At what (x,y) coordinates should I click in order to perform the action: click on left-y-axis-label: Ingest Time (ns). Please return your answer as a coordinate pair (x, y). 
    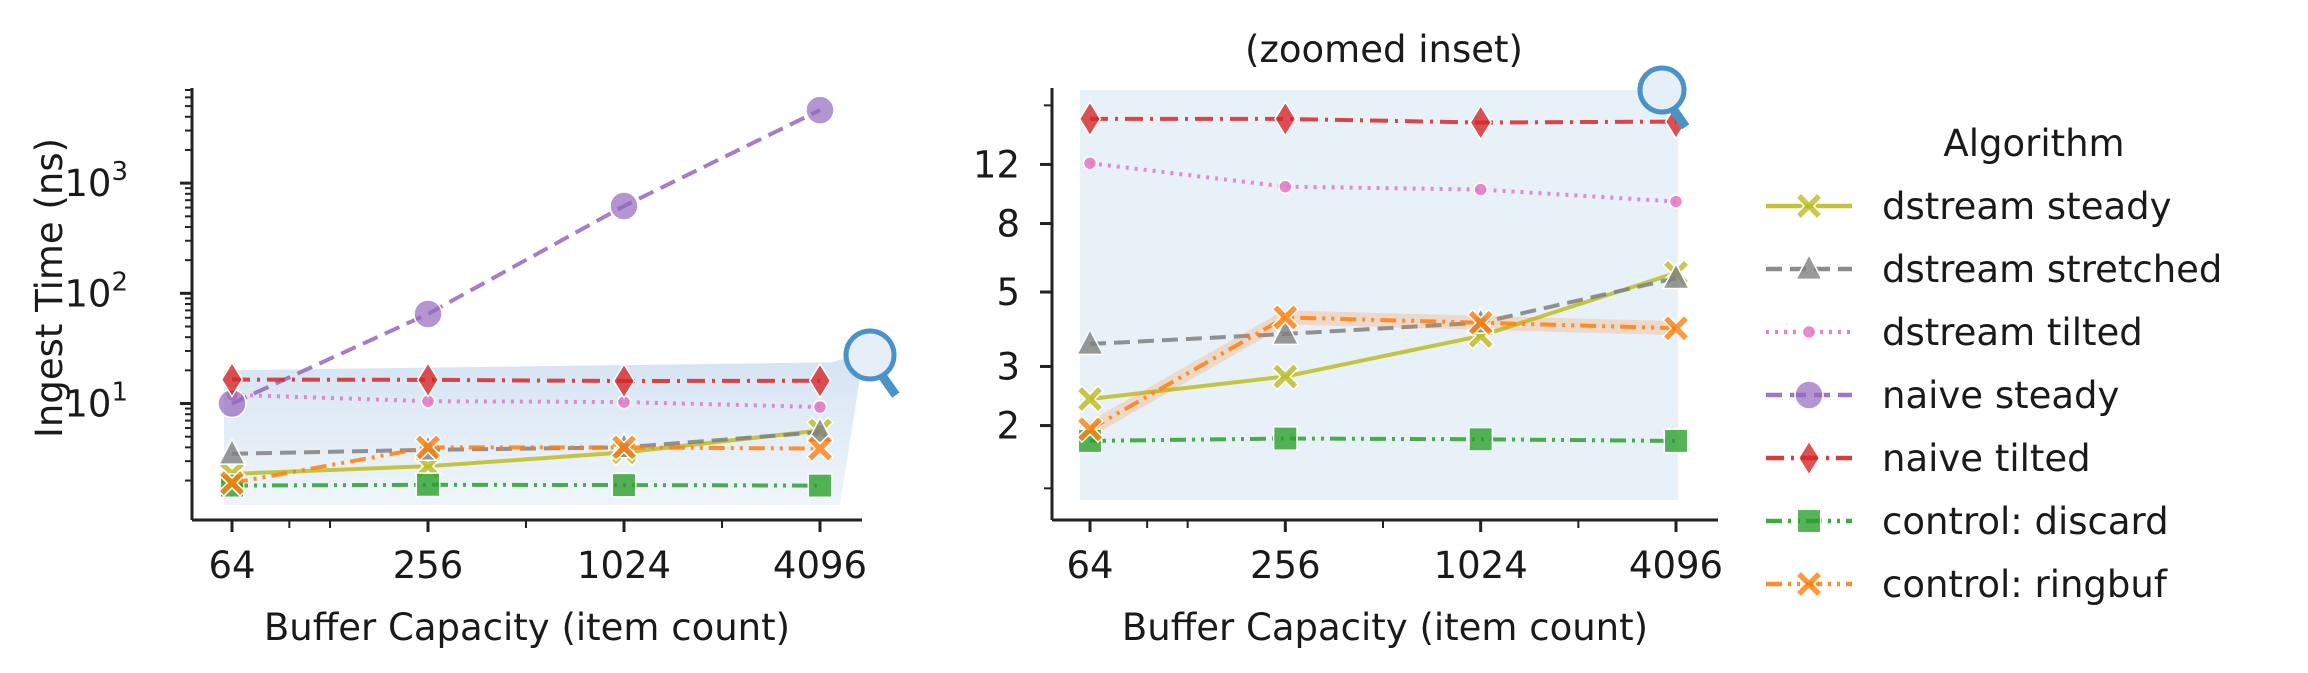
    Looking at the image, I should click on (49, 288).